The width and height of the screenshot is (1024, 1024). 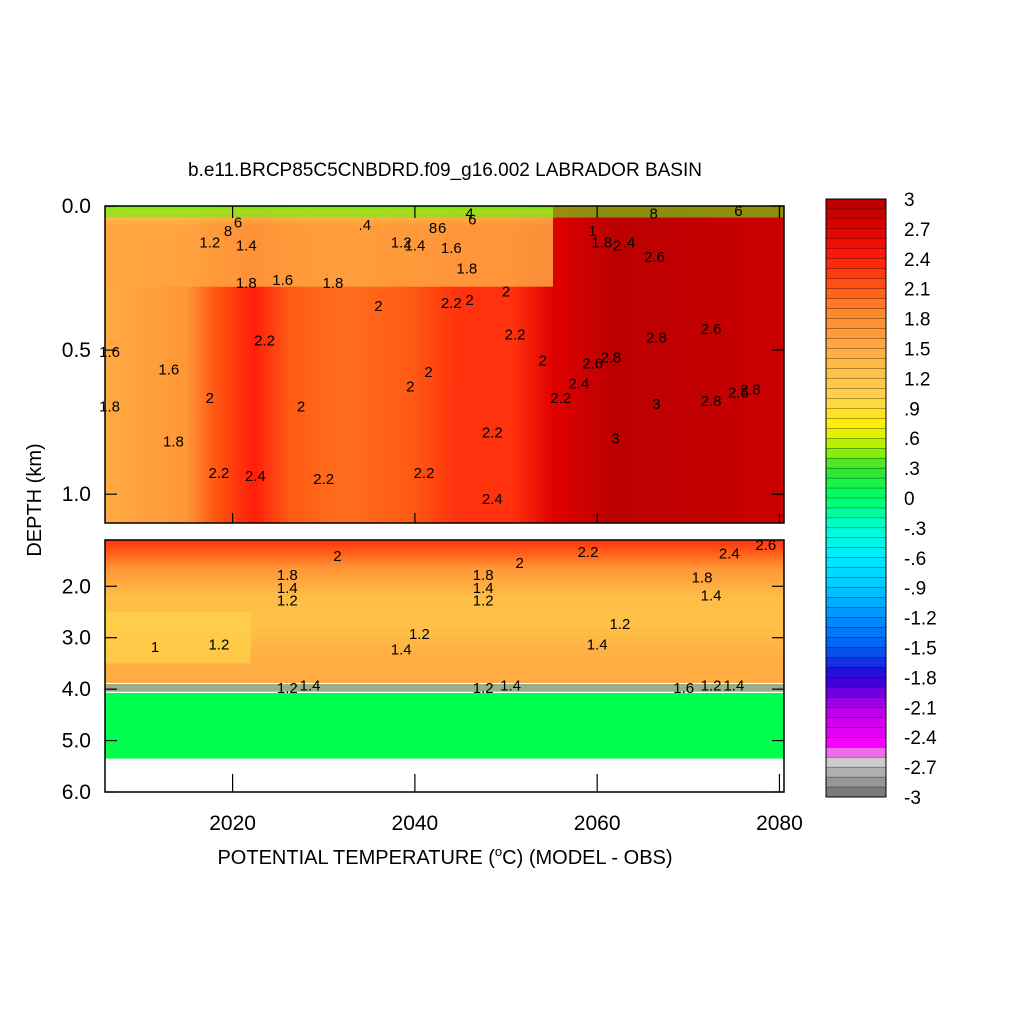 I want to click on contour-label: 1, so click(x=592, y=231).